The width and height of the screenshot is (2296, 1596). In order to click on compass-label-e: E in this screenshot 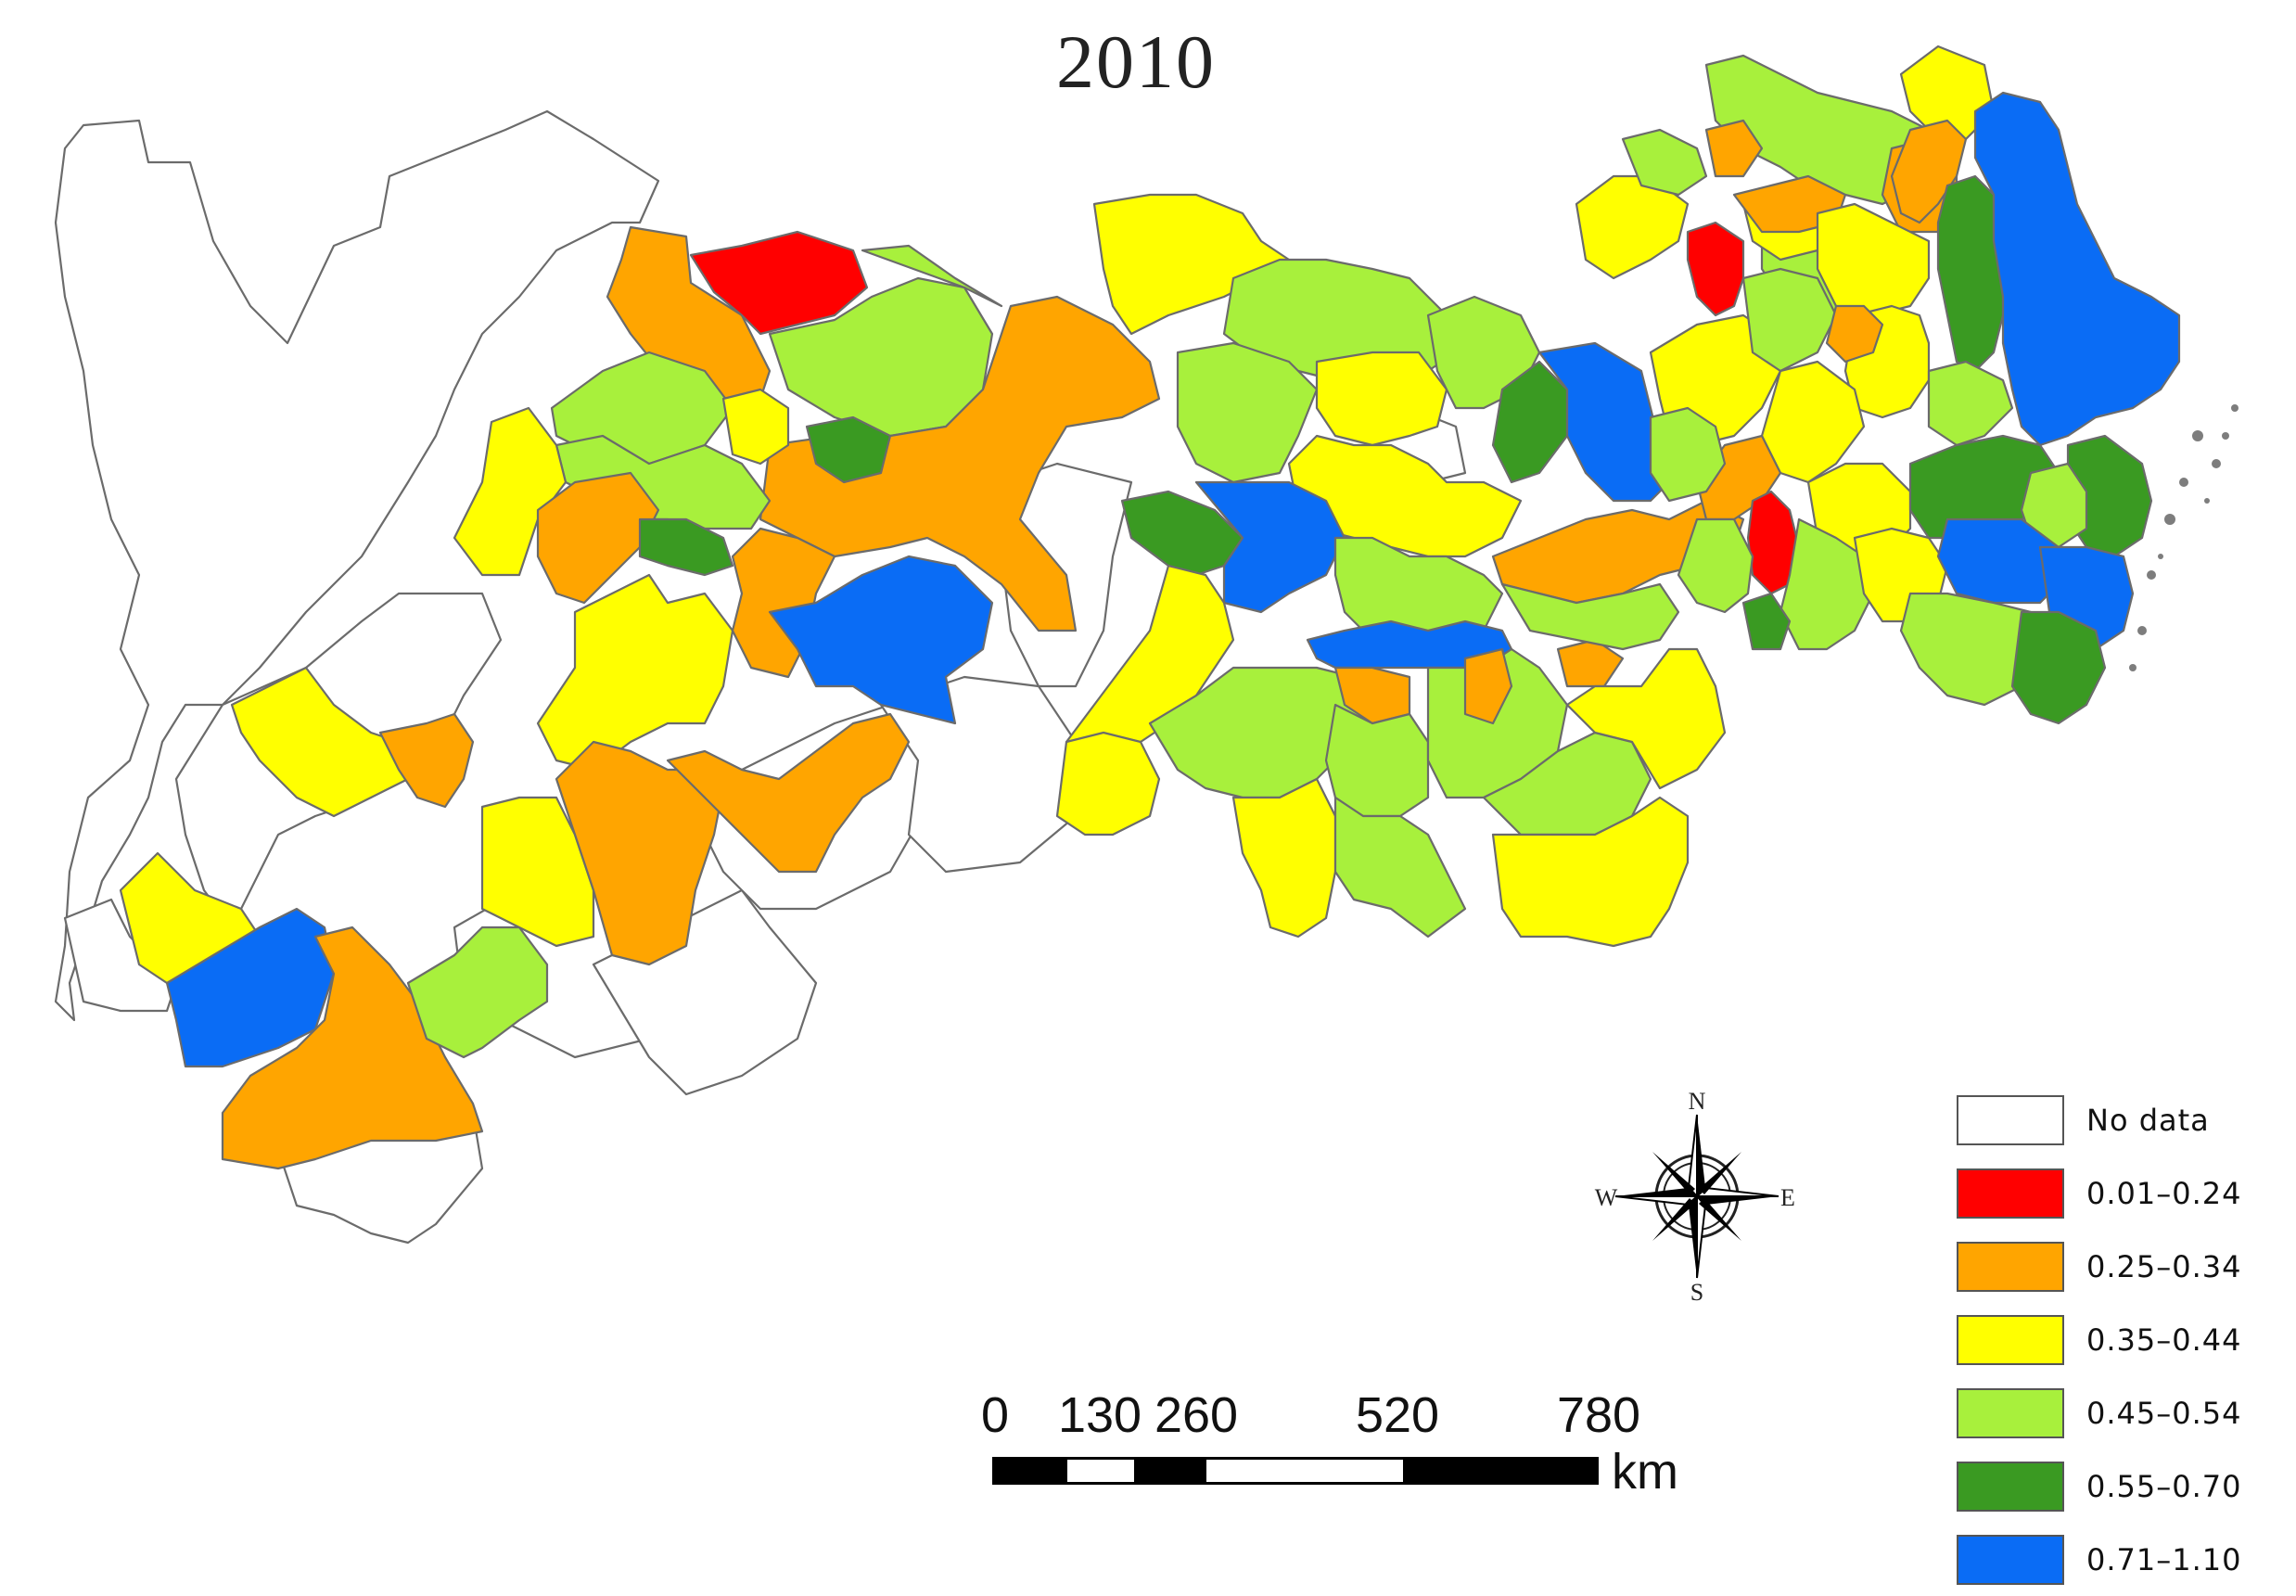, I will do `click(1787, 1197)`.